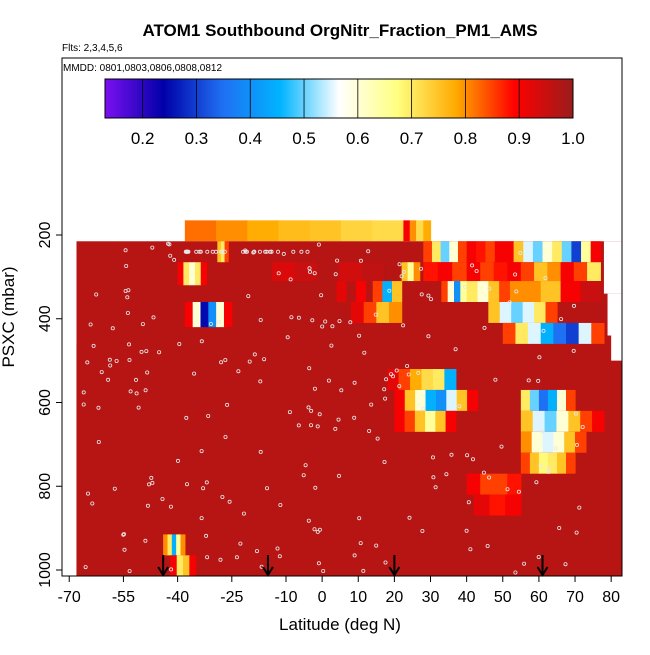 This screenshot has width=650, height=655. What do you see at coordinates (304, 138) in the screenshot?
I see `colorbar-tick-label: 0.5` at bounding box center [304, 138].